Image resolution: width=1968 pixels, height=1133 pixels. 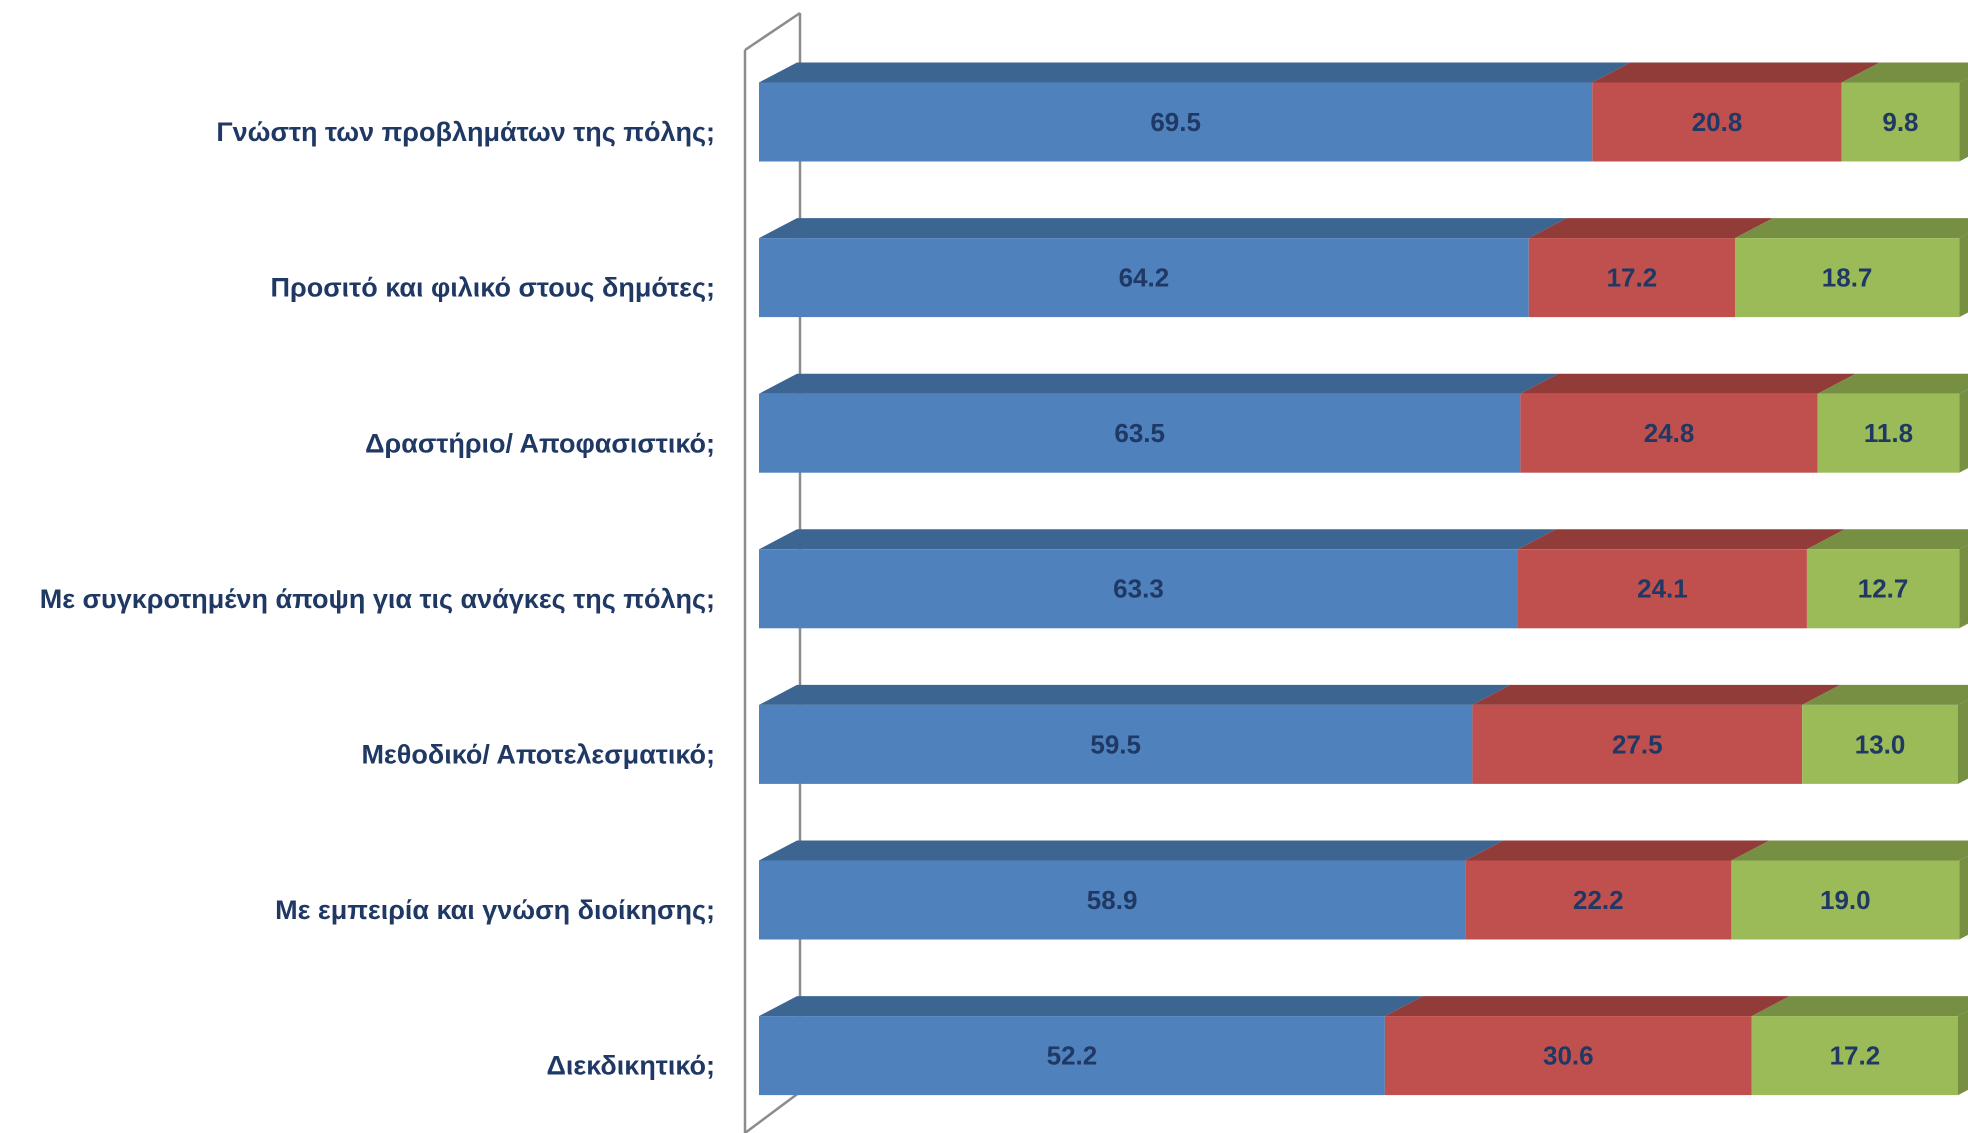 I want to click on category-label: Με εμπειρία και γνώση διοίκησης;, so click(x=495, y=910).